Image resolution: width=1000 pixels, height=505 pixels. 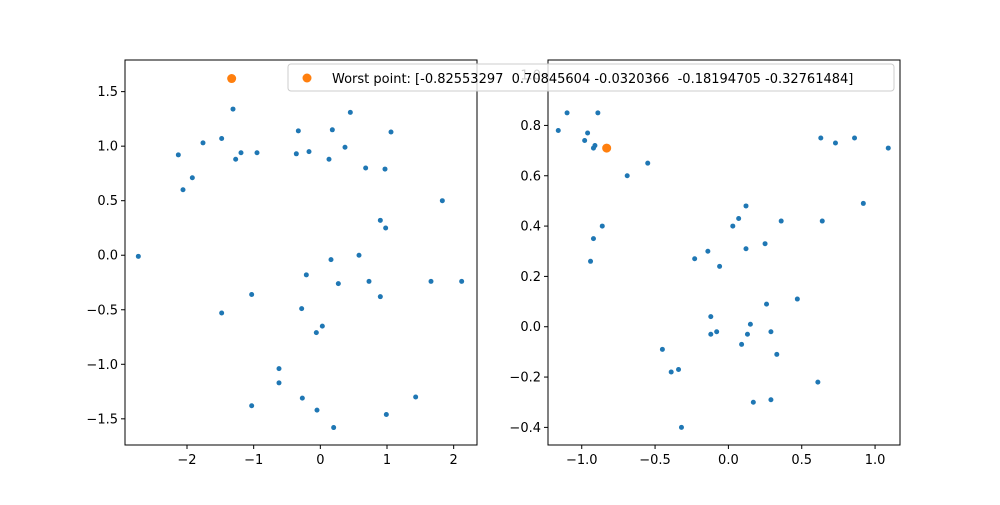 What do you see at coordinates (320, 460) in the screenshot?
I see `left-x-tick-label: 0` at bounding box center [320, 460].